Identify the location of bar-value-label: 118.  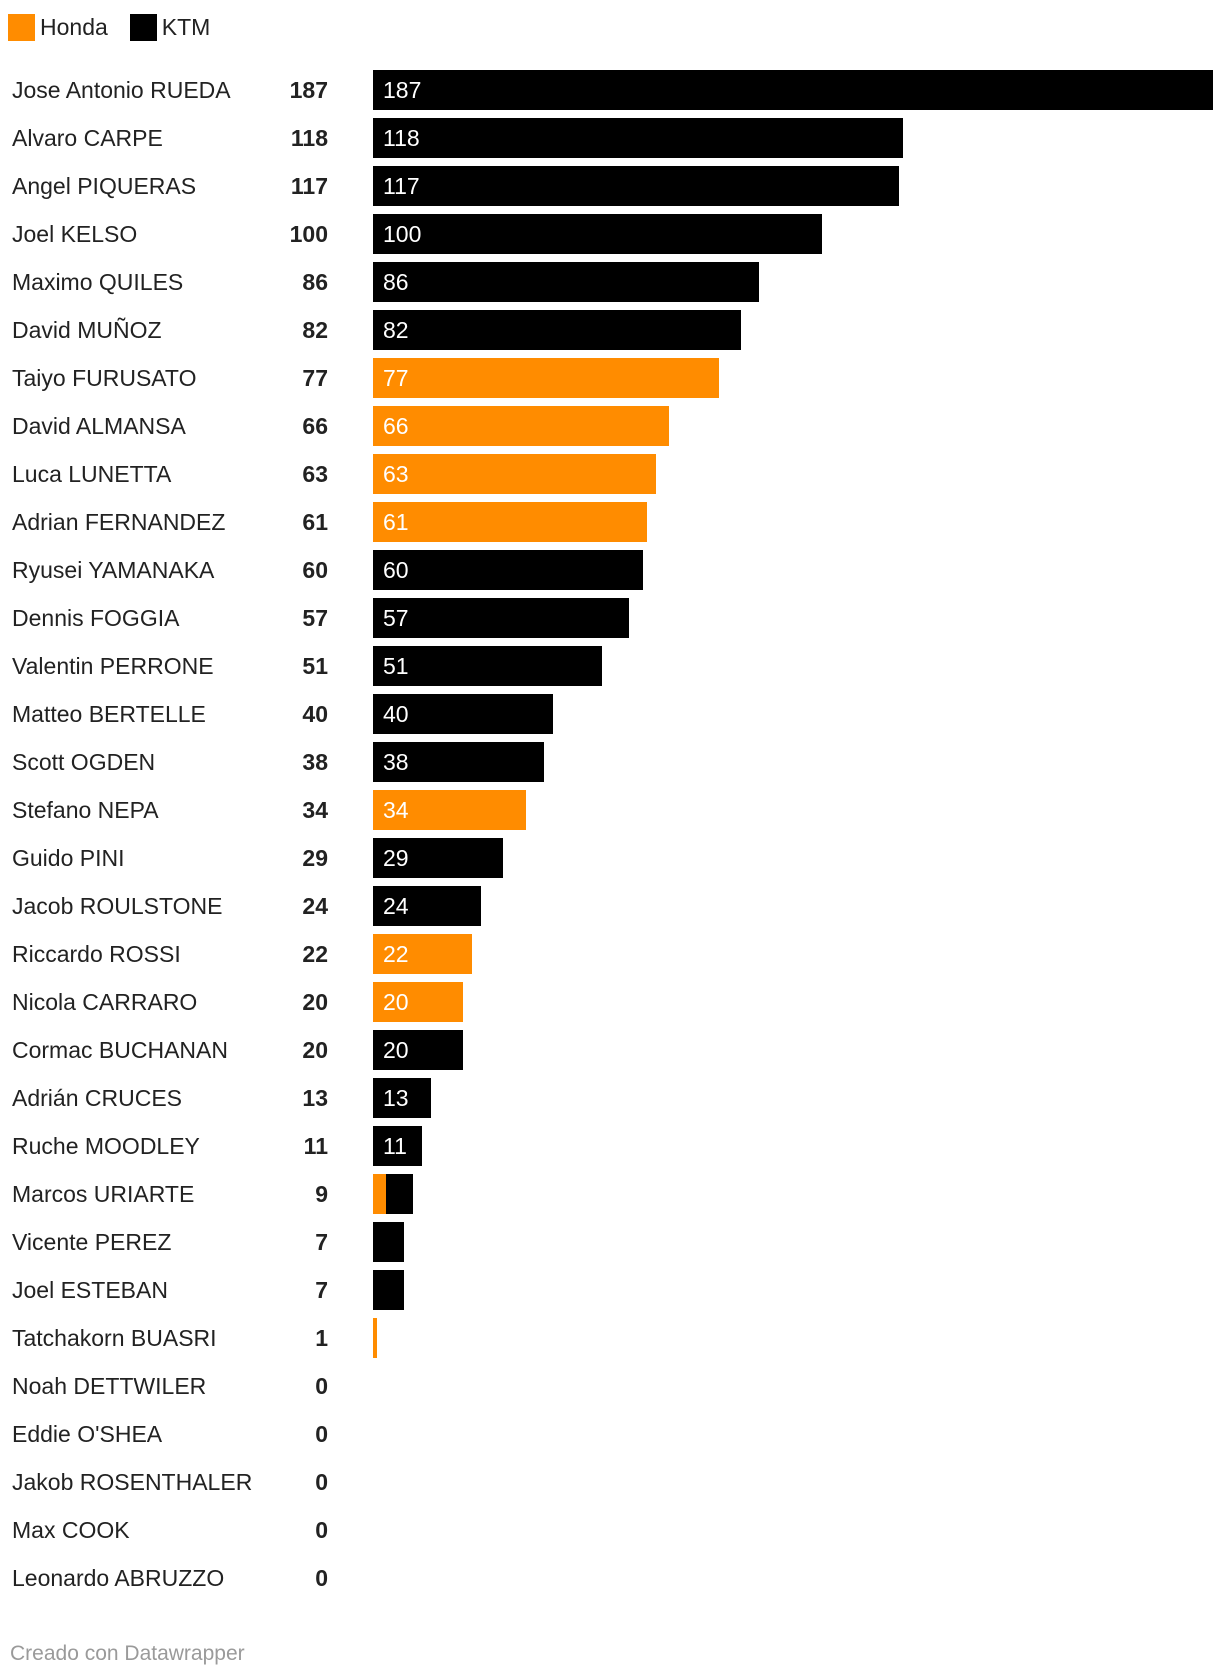
(401, 138).